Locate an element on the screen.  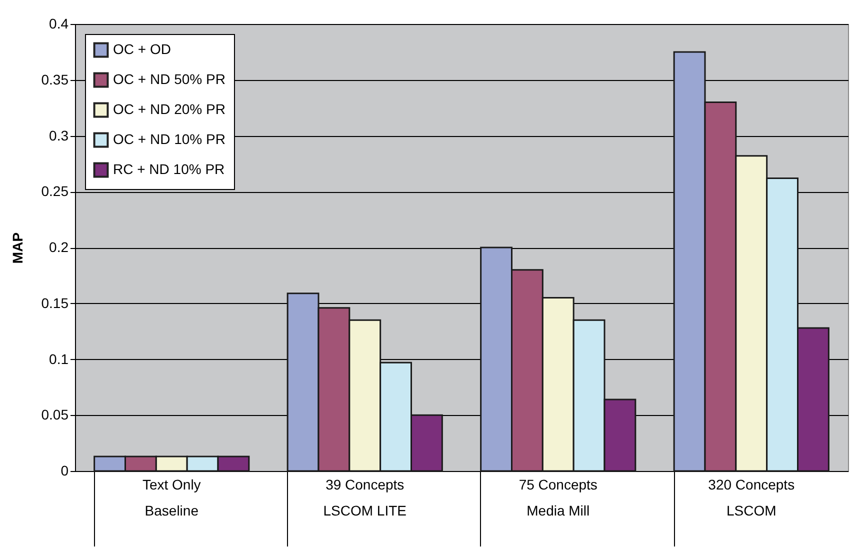
x-tick-label: 320 Concepts LSCOM is located at coordinates (751, 497).